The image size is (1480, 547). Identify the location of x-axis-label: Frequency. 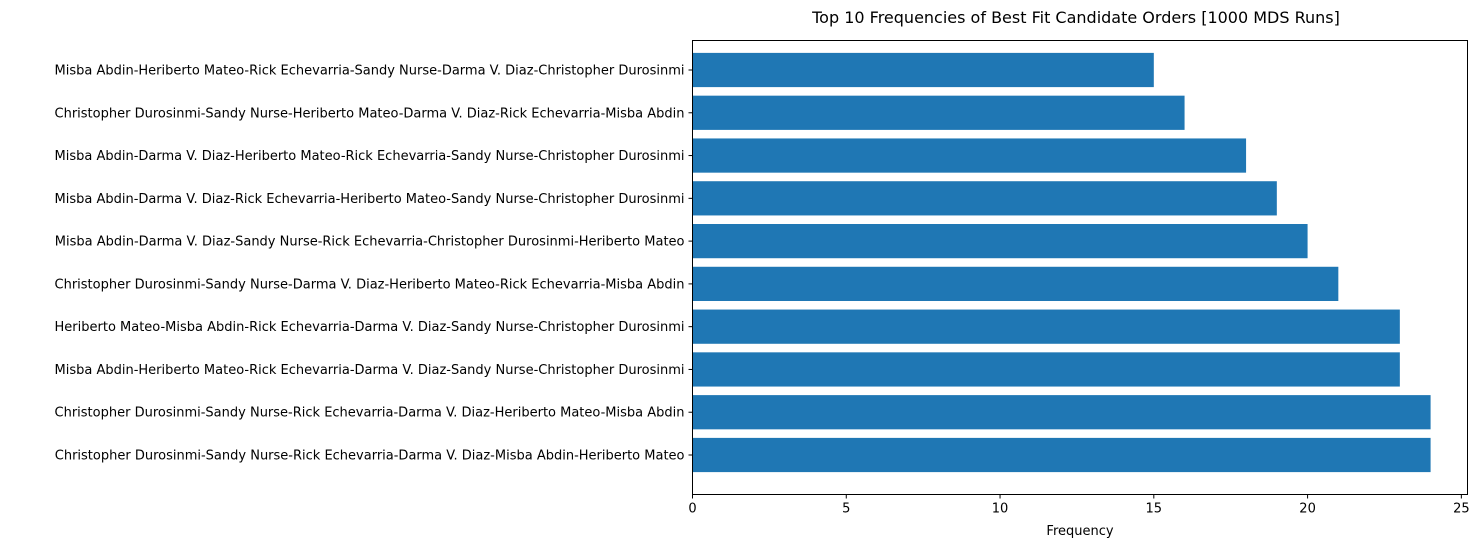
(1079, 531).